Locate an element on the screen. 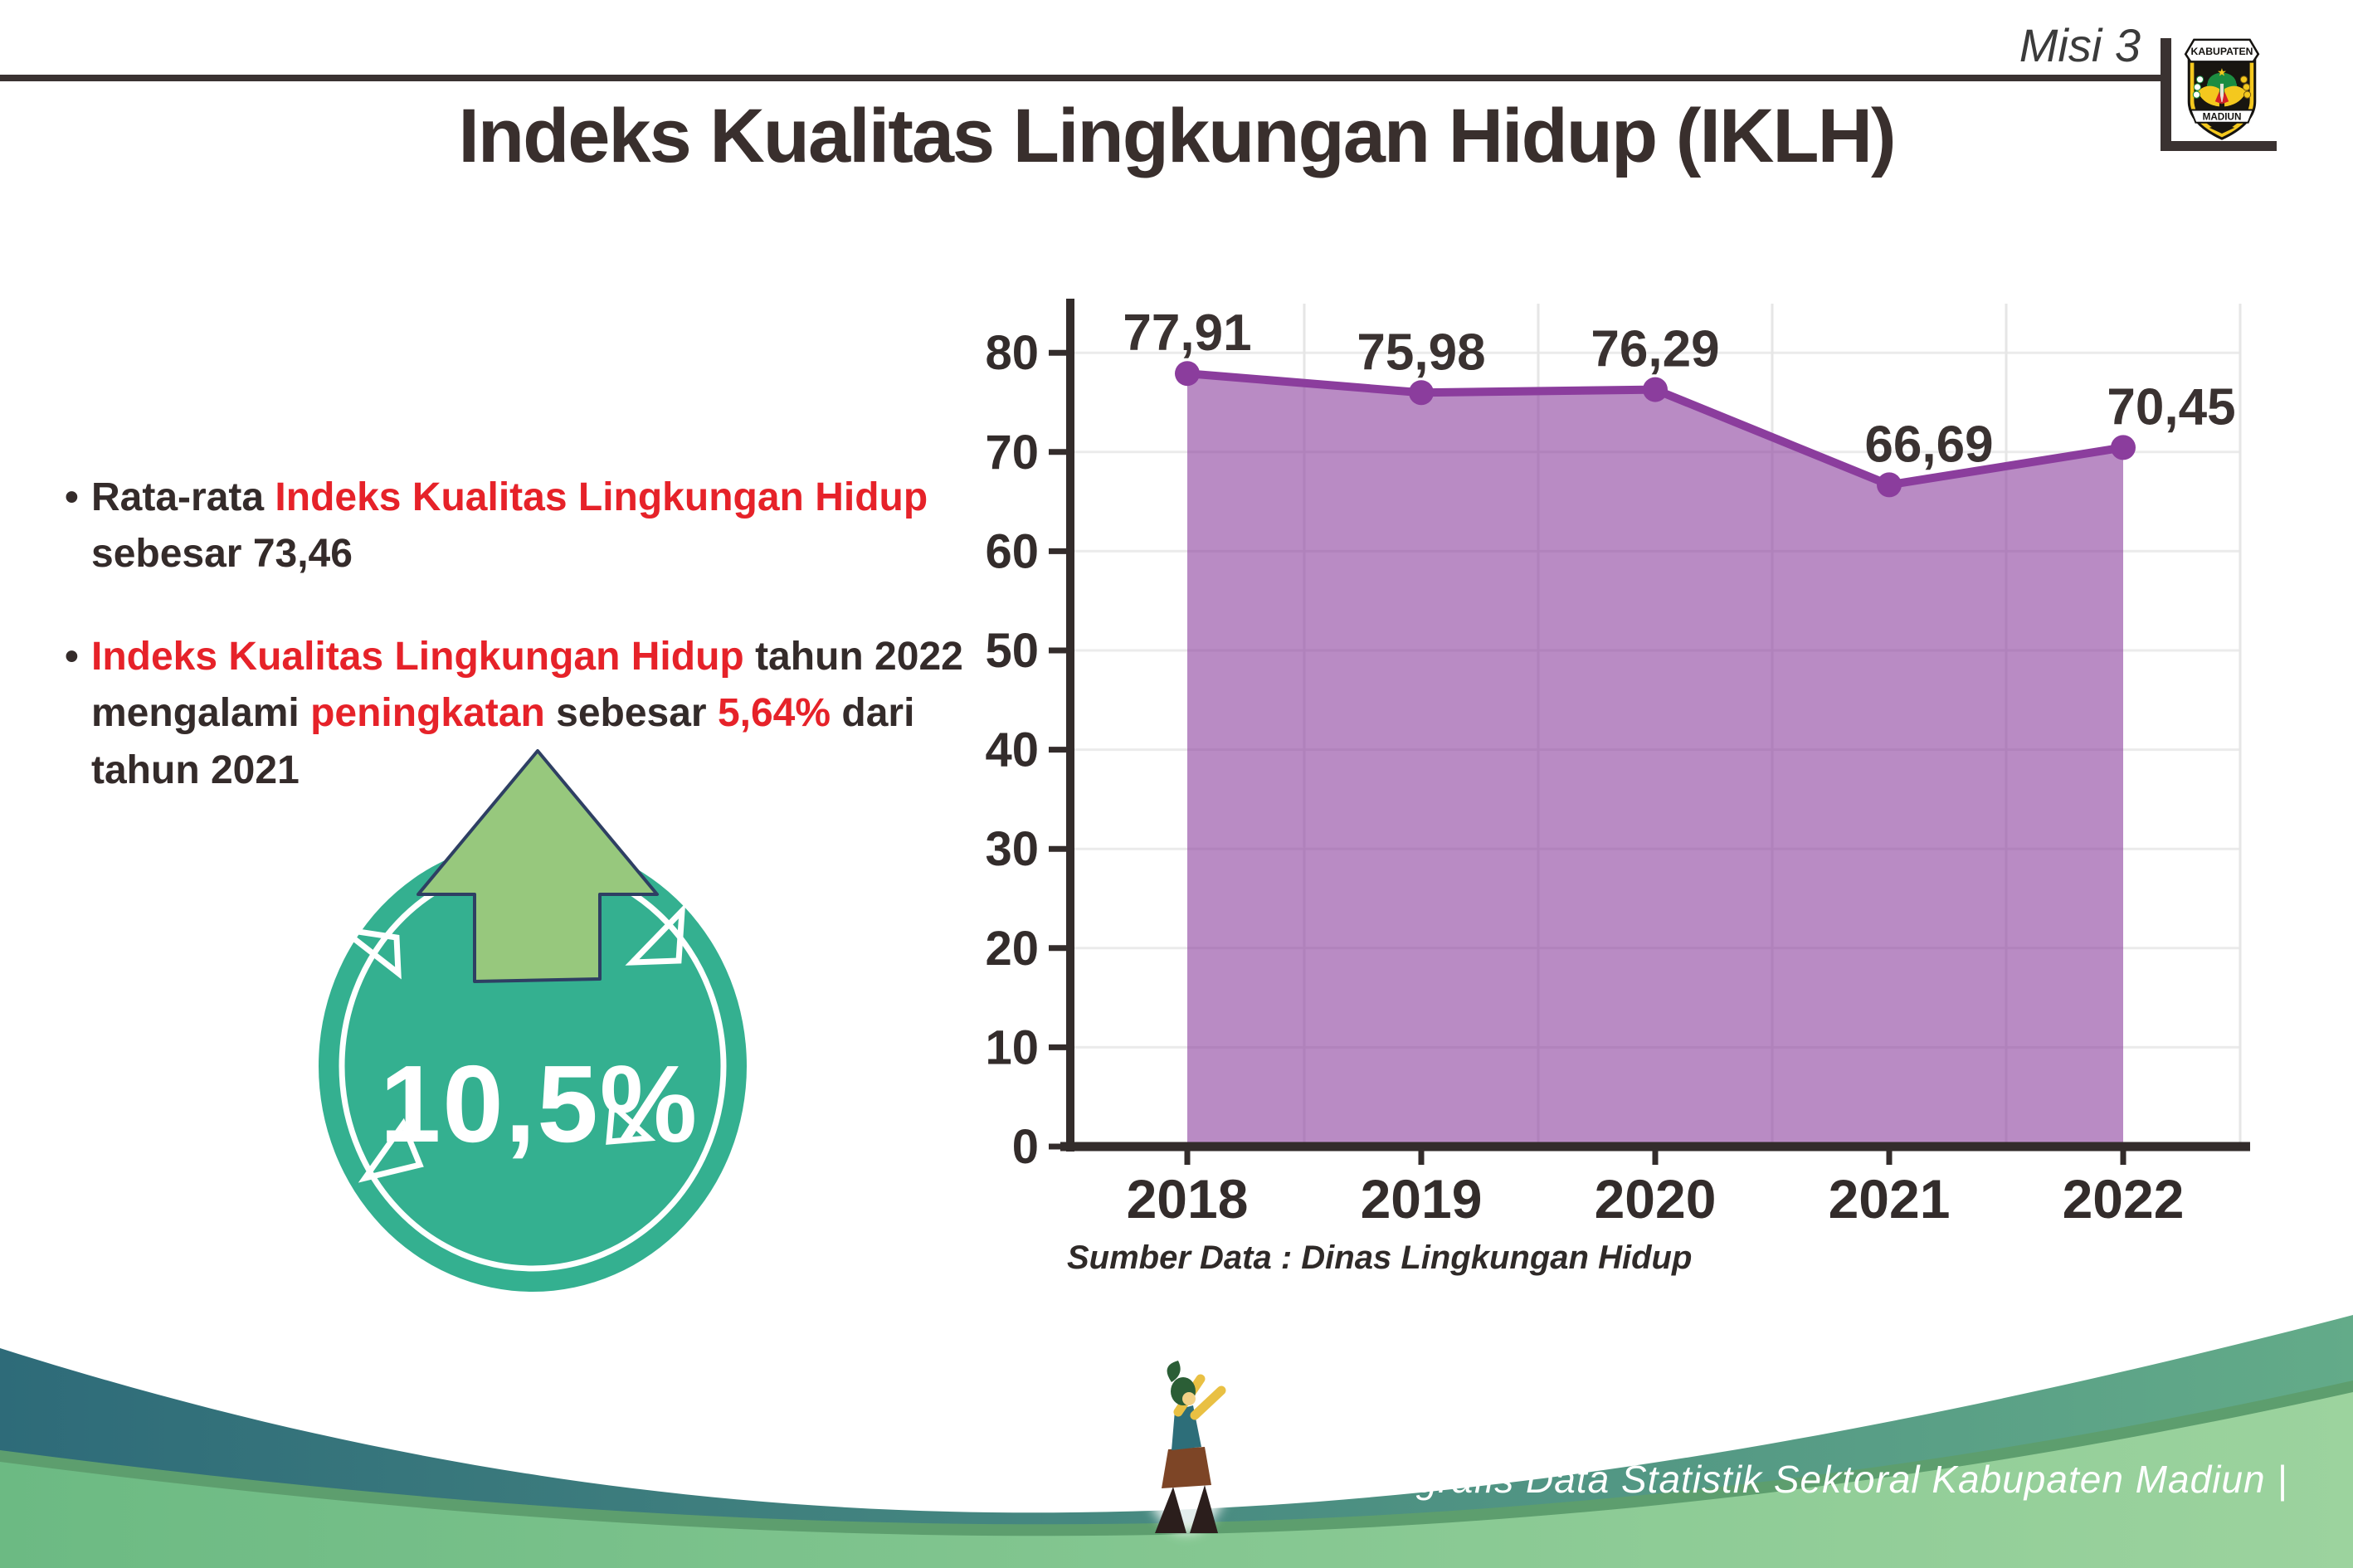 The image size is (2353, 1568). point-label: 66,69 is located at coordinates (1928, 444).